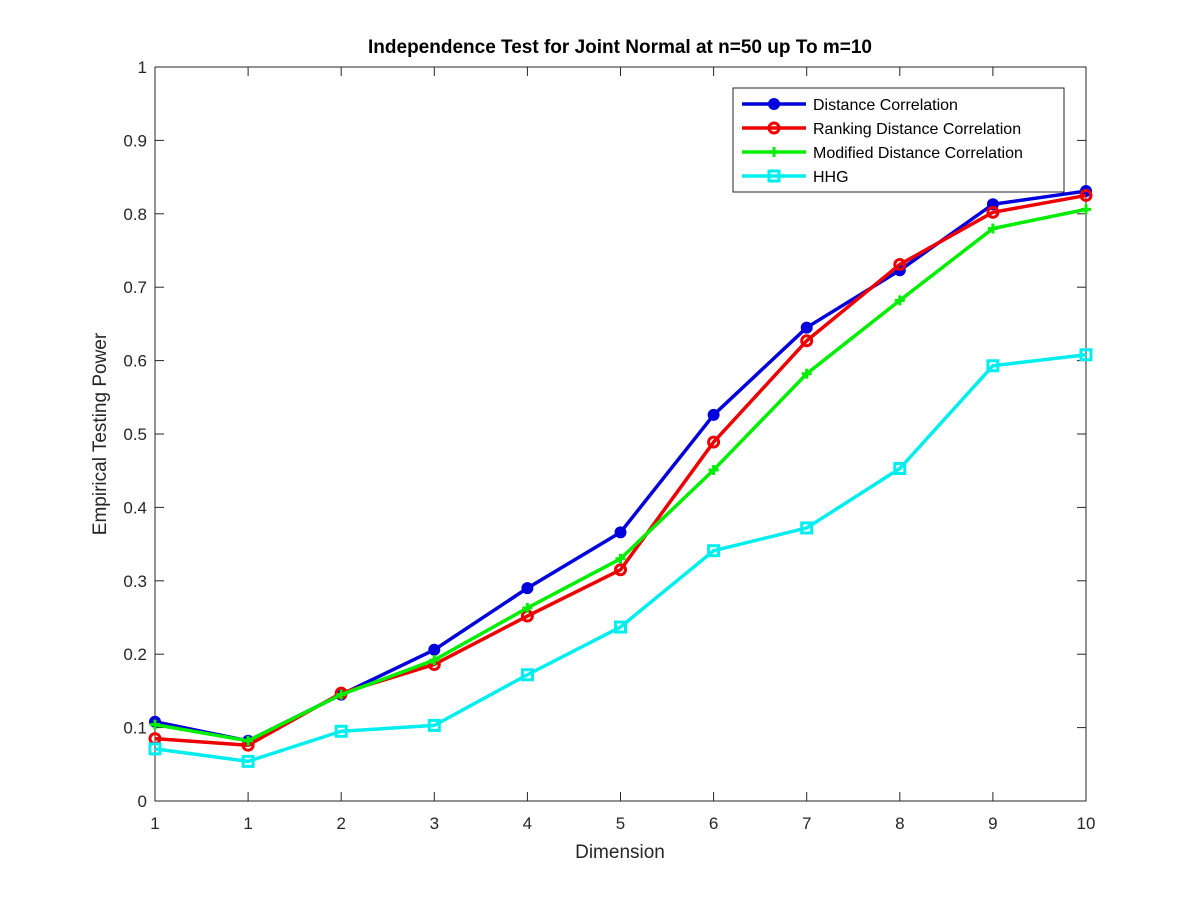 The image size is (1200, 900). Describe the element at coordinates (135, 654) in the screenshot. I see `y-tick-label: 0.2` at that location.